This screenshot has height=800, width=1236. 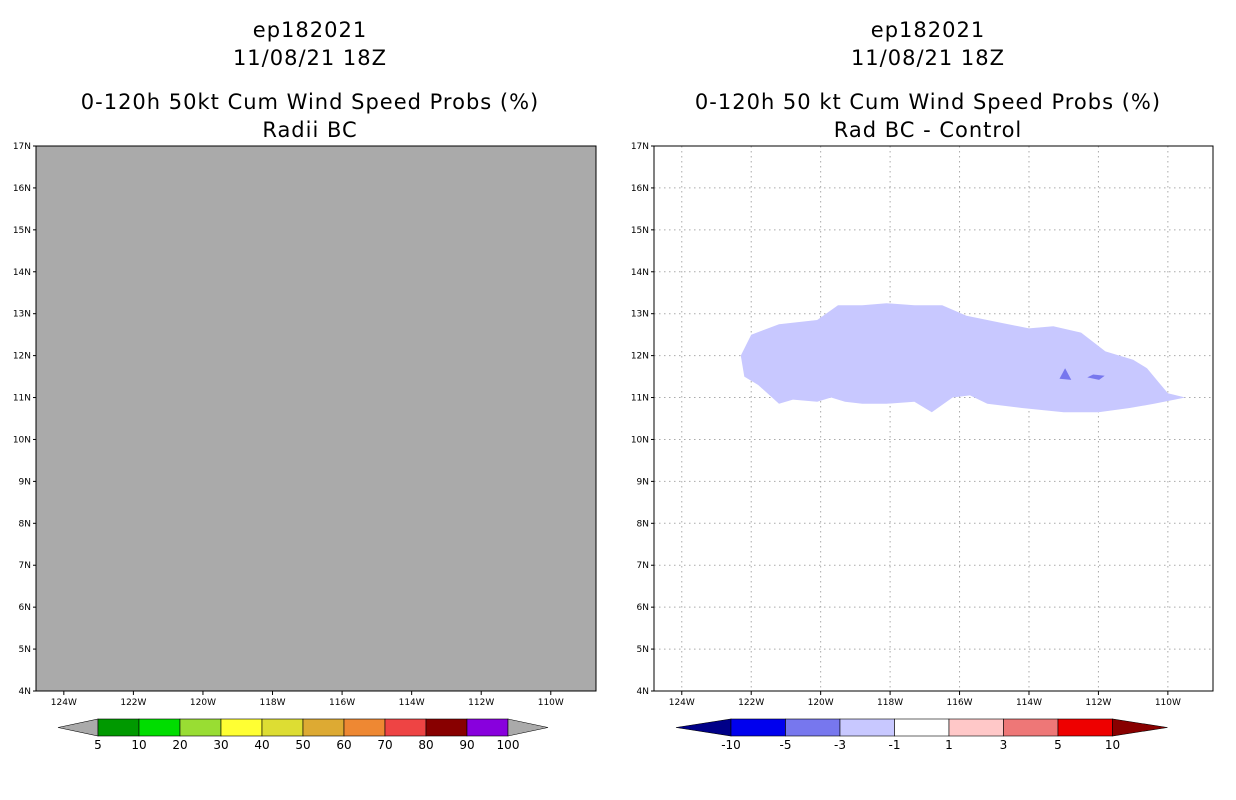 I want to click on colorbar-label: 50, so click(x=302, y=745).